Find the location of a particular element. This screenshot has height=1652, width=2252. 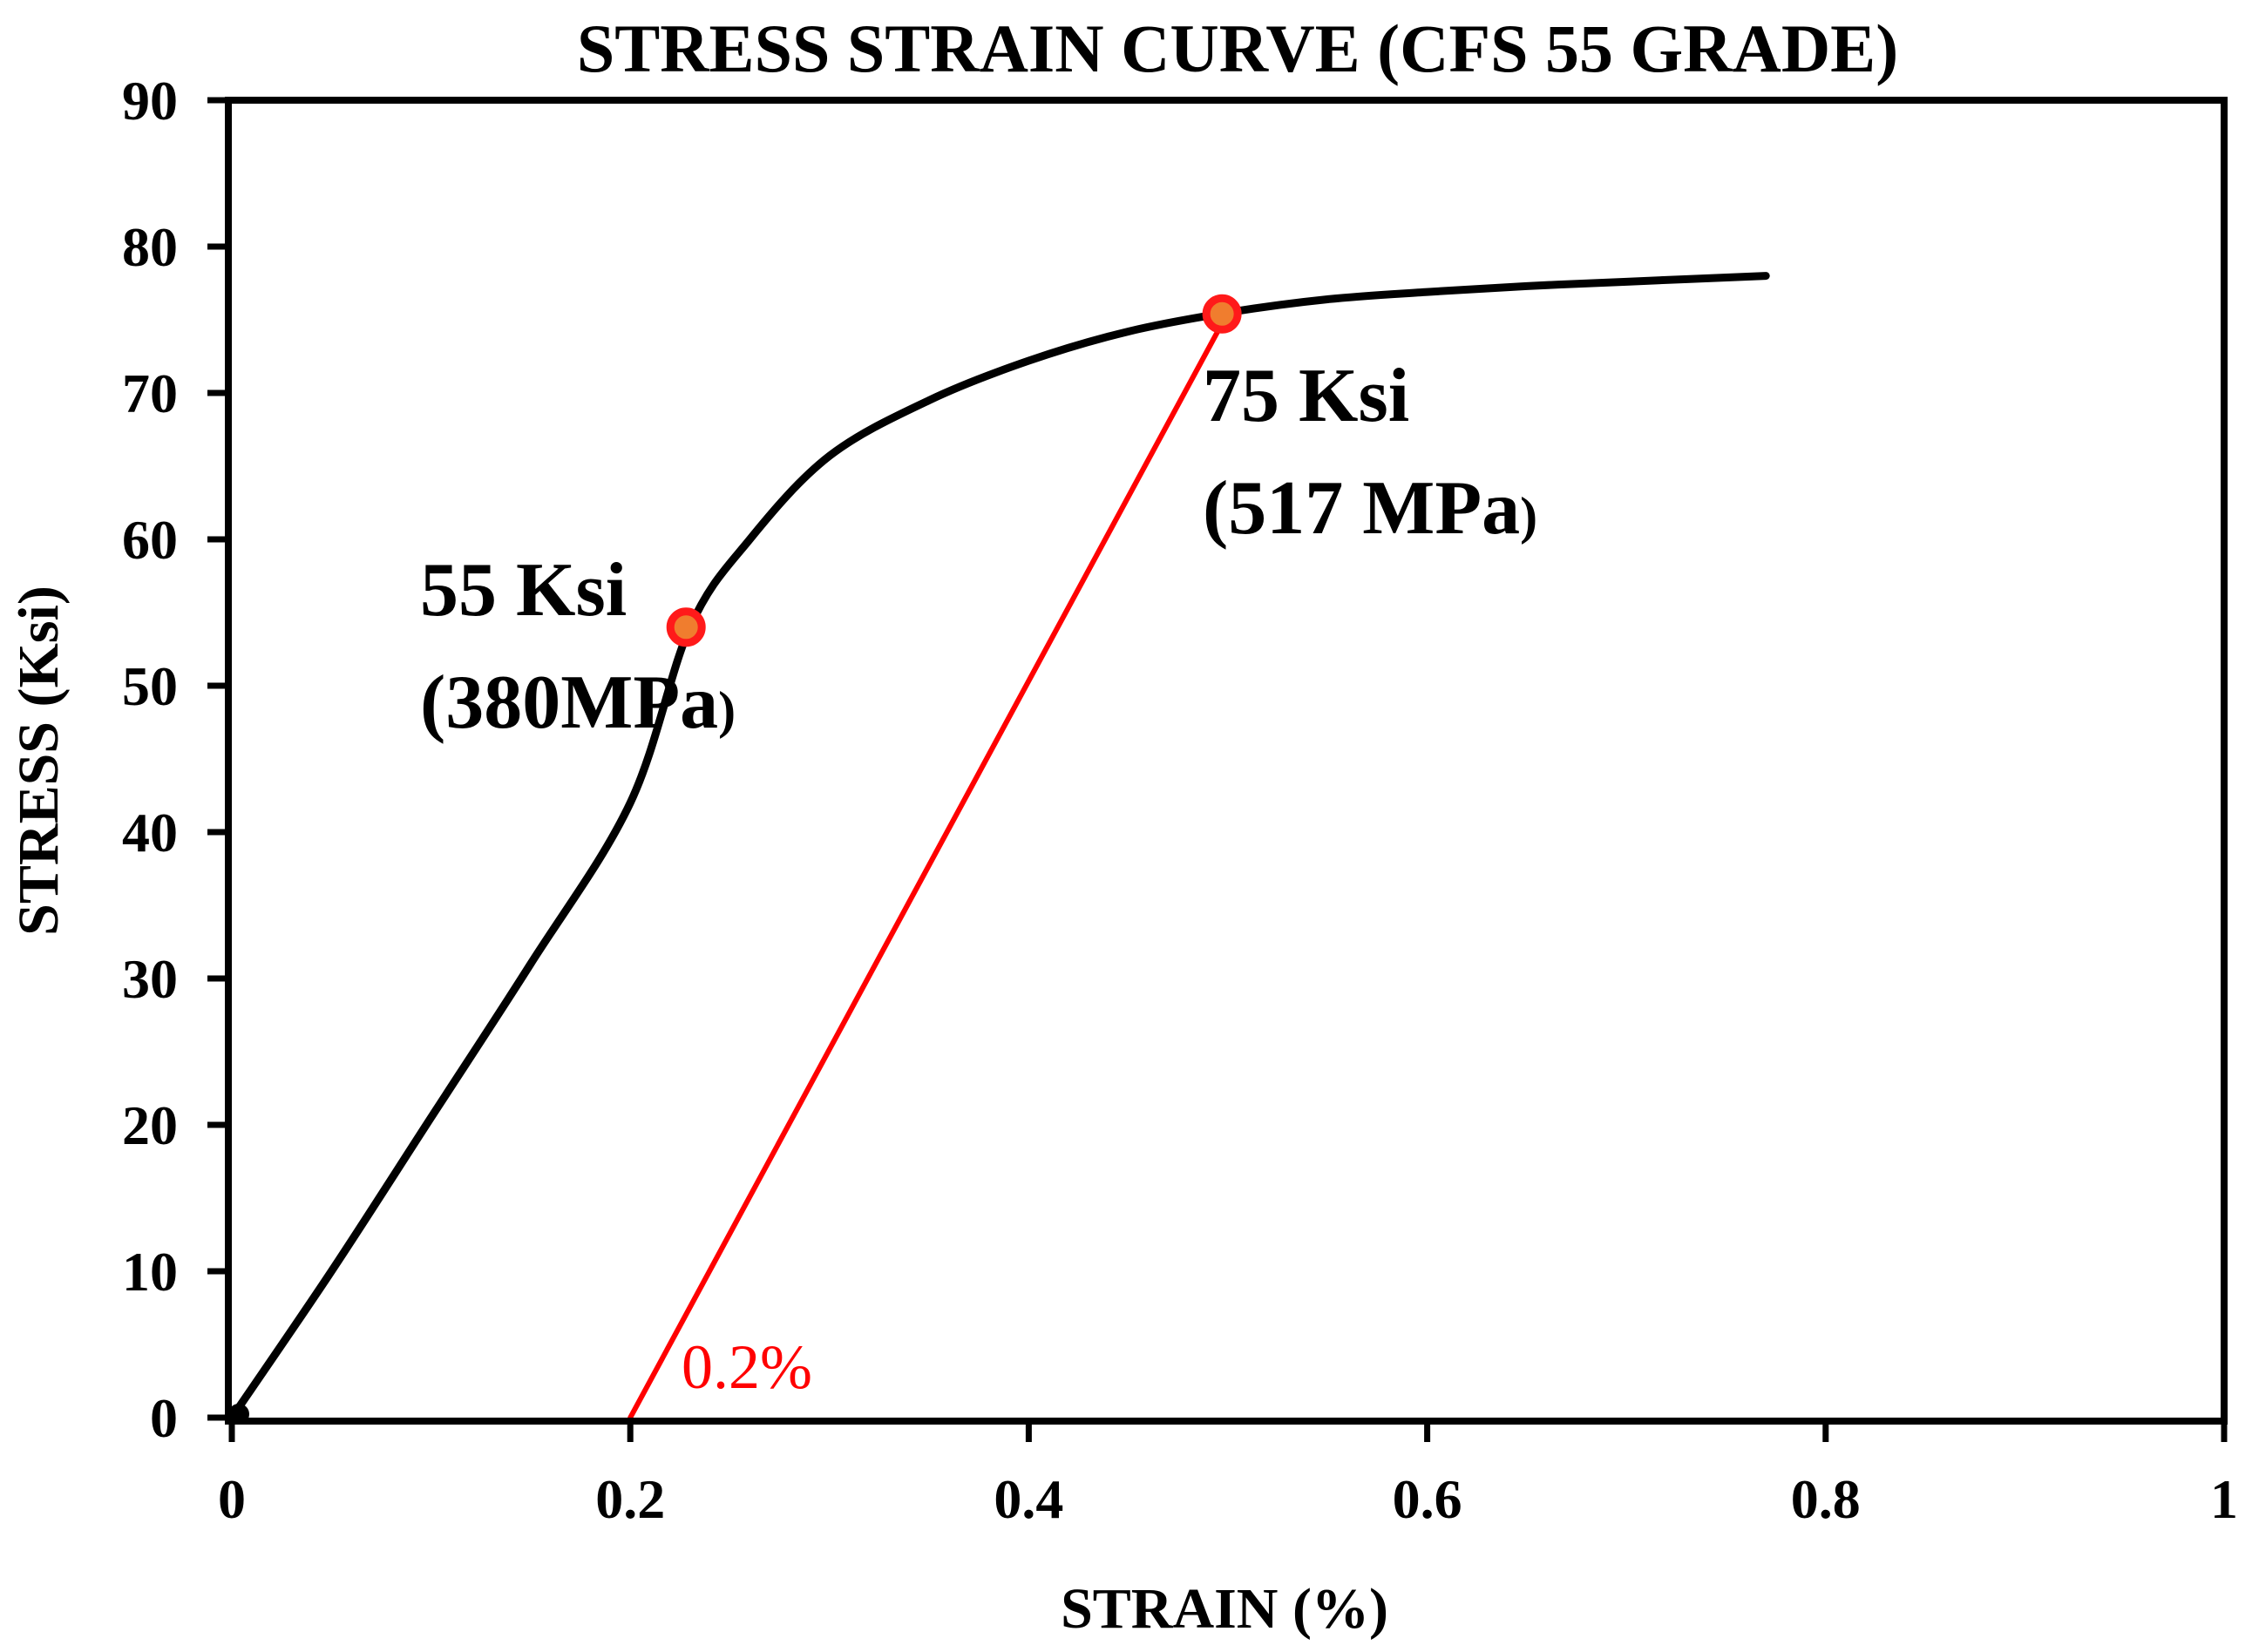

y-tick-label: 0 is located at coordinates (164, 1418).